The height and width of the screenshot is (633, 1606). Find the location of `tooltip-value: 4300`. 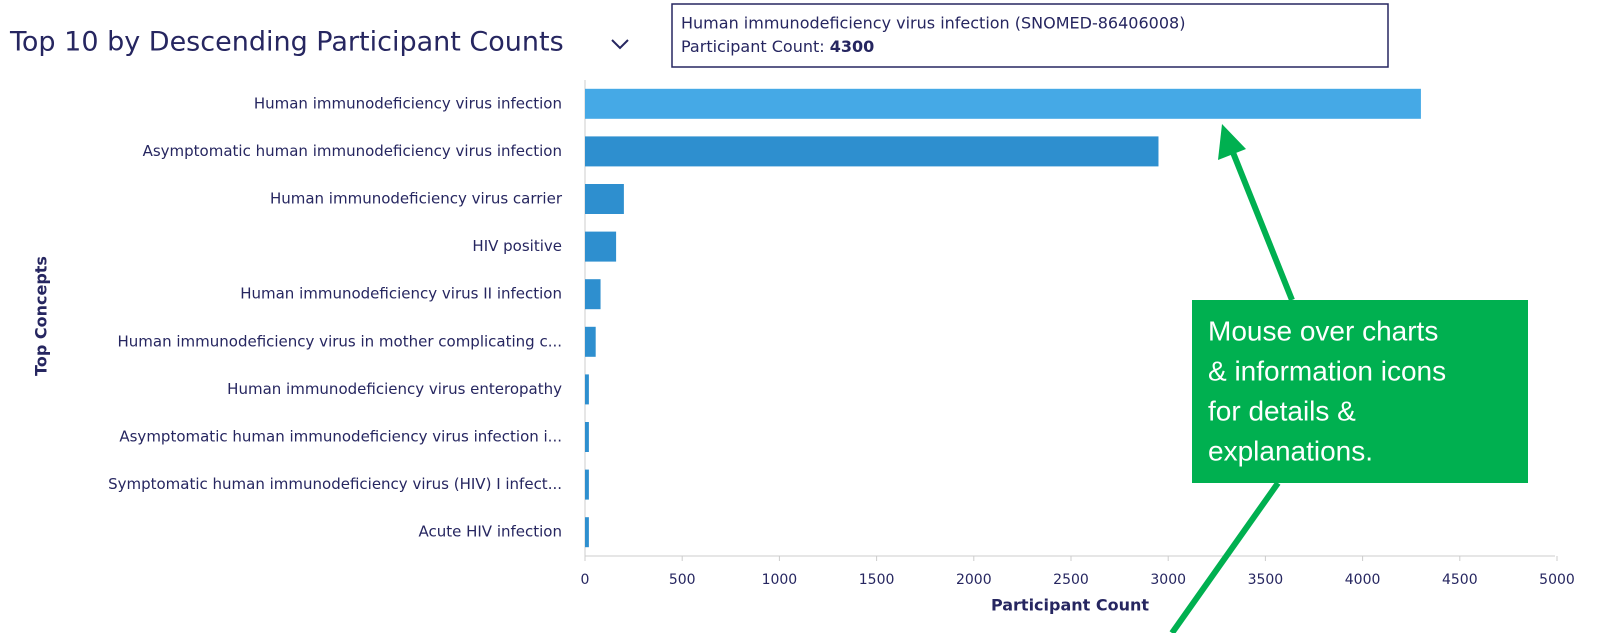

tooltip-value: 4300 is located at coordinates (852, 46).